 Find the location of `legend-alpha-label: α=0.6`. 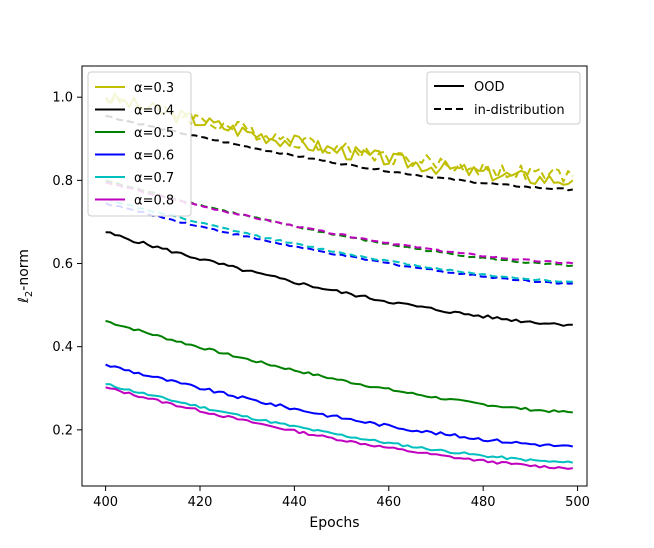

legend-alpha-label: α=0.6 is located at coordinates (154, 156).